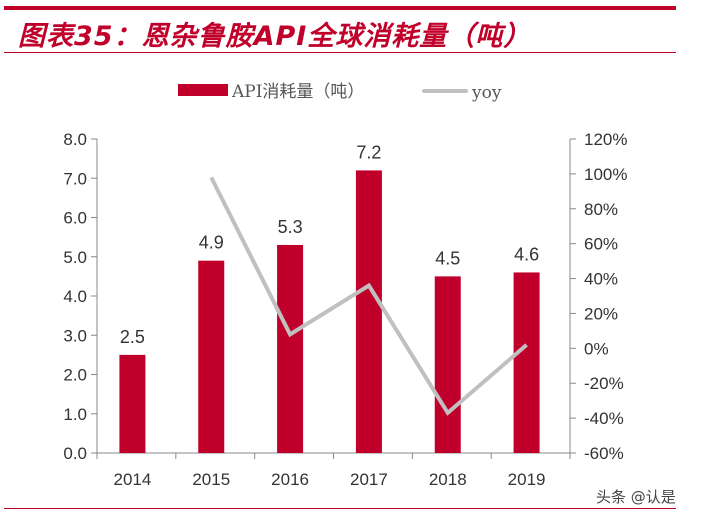  What do you see at coordinates (527, 479) in the screenshot?
I see `x-tick-label: 2019` at bounding box center [527, 479].